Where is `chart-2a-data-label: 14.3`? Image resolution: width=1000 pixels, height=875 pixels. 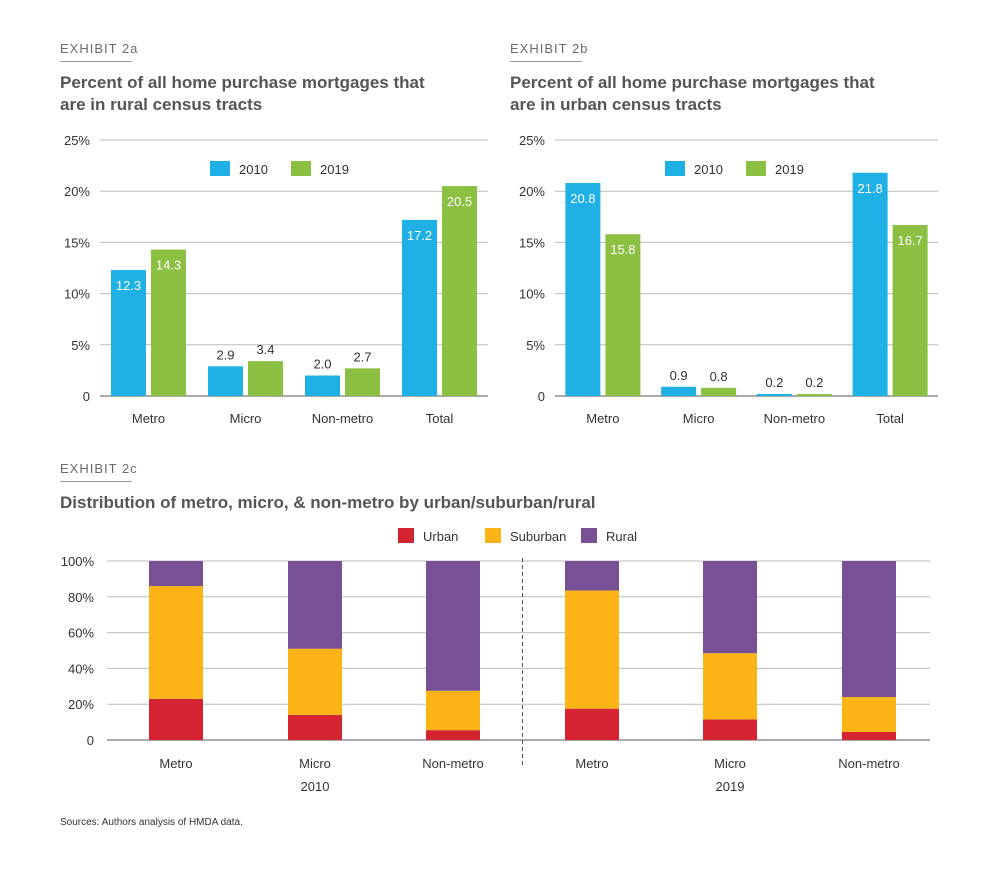 chart-2a-data-label: 14.3 is located at coordinates (168, 265).